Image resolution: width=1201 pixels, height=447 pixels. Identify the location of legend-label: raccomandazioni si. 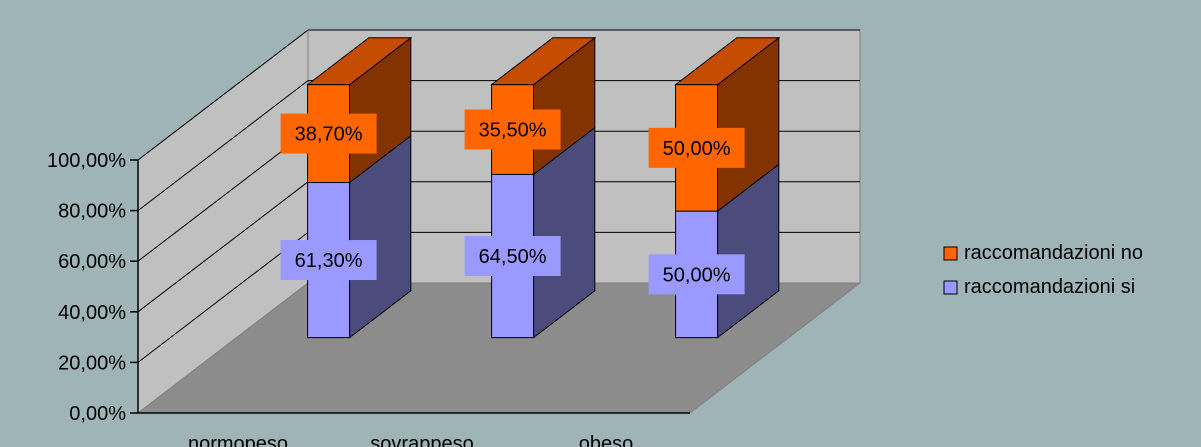
(1049, 287).